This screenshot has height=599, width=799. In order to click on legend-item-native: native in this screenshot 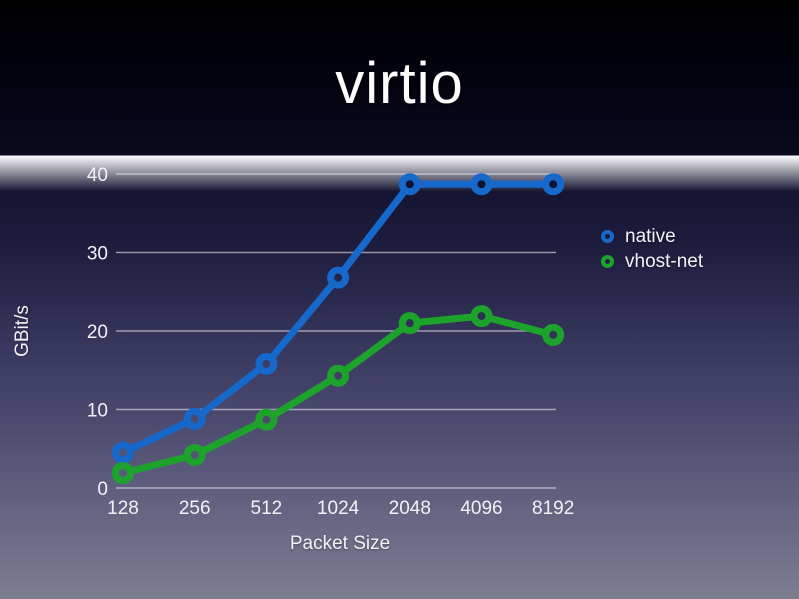, I will do `click(652, 236)`.